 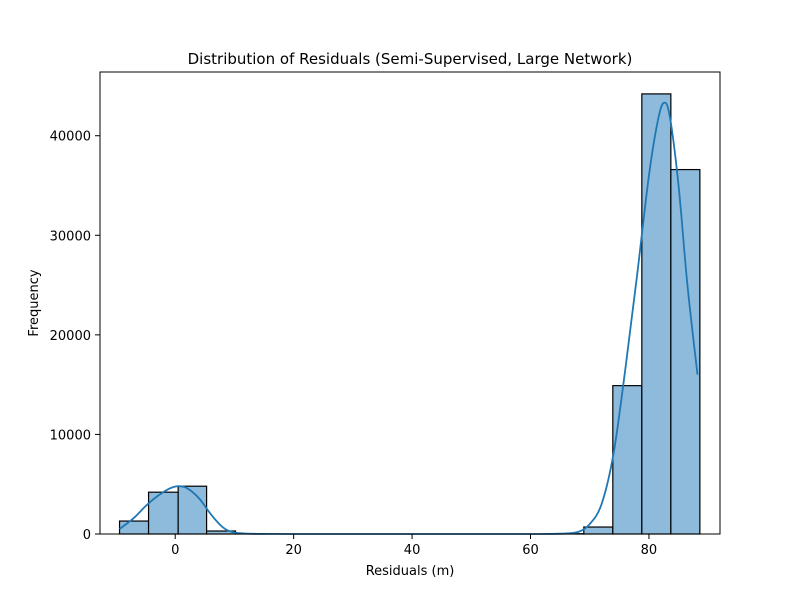 What do you see at coordinates (70, 236) in the screenshot?
I see `y-tick-label: 30000` at bounding box center [70, 236].